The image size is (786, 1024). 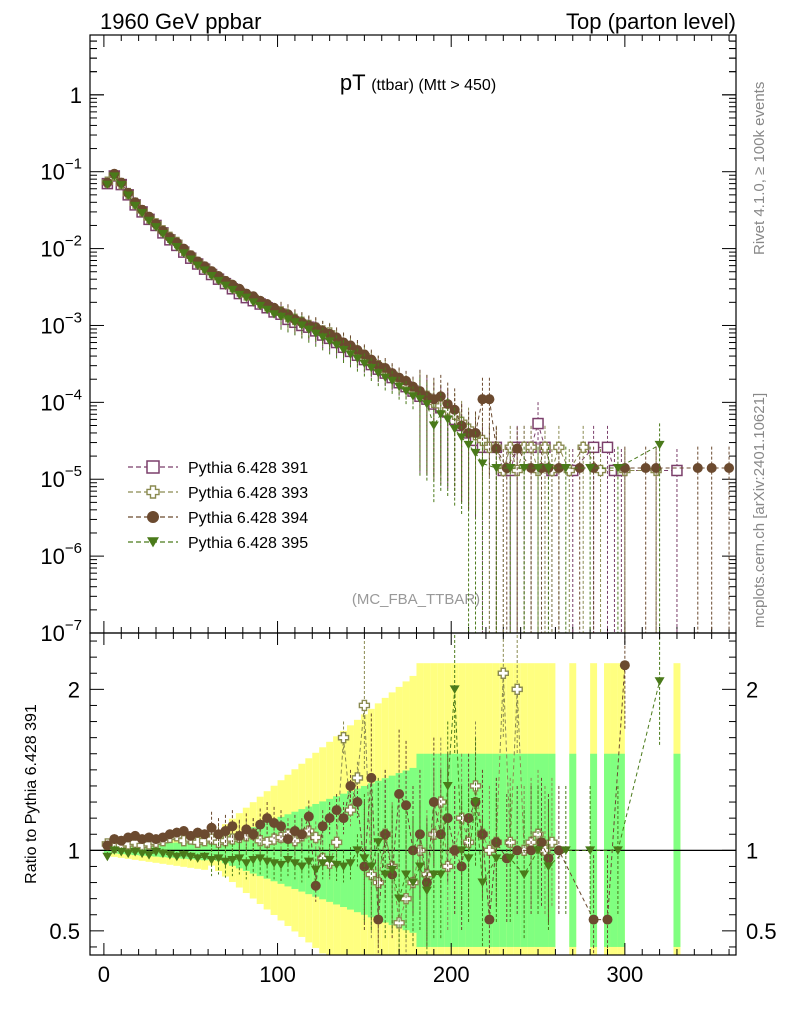 I want to click on y-tick-label: 10⁻¹, so click(x=61, y=170).